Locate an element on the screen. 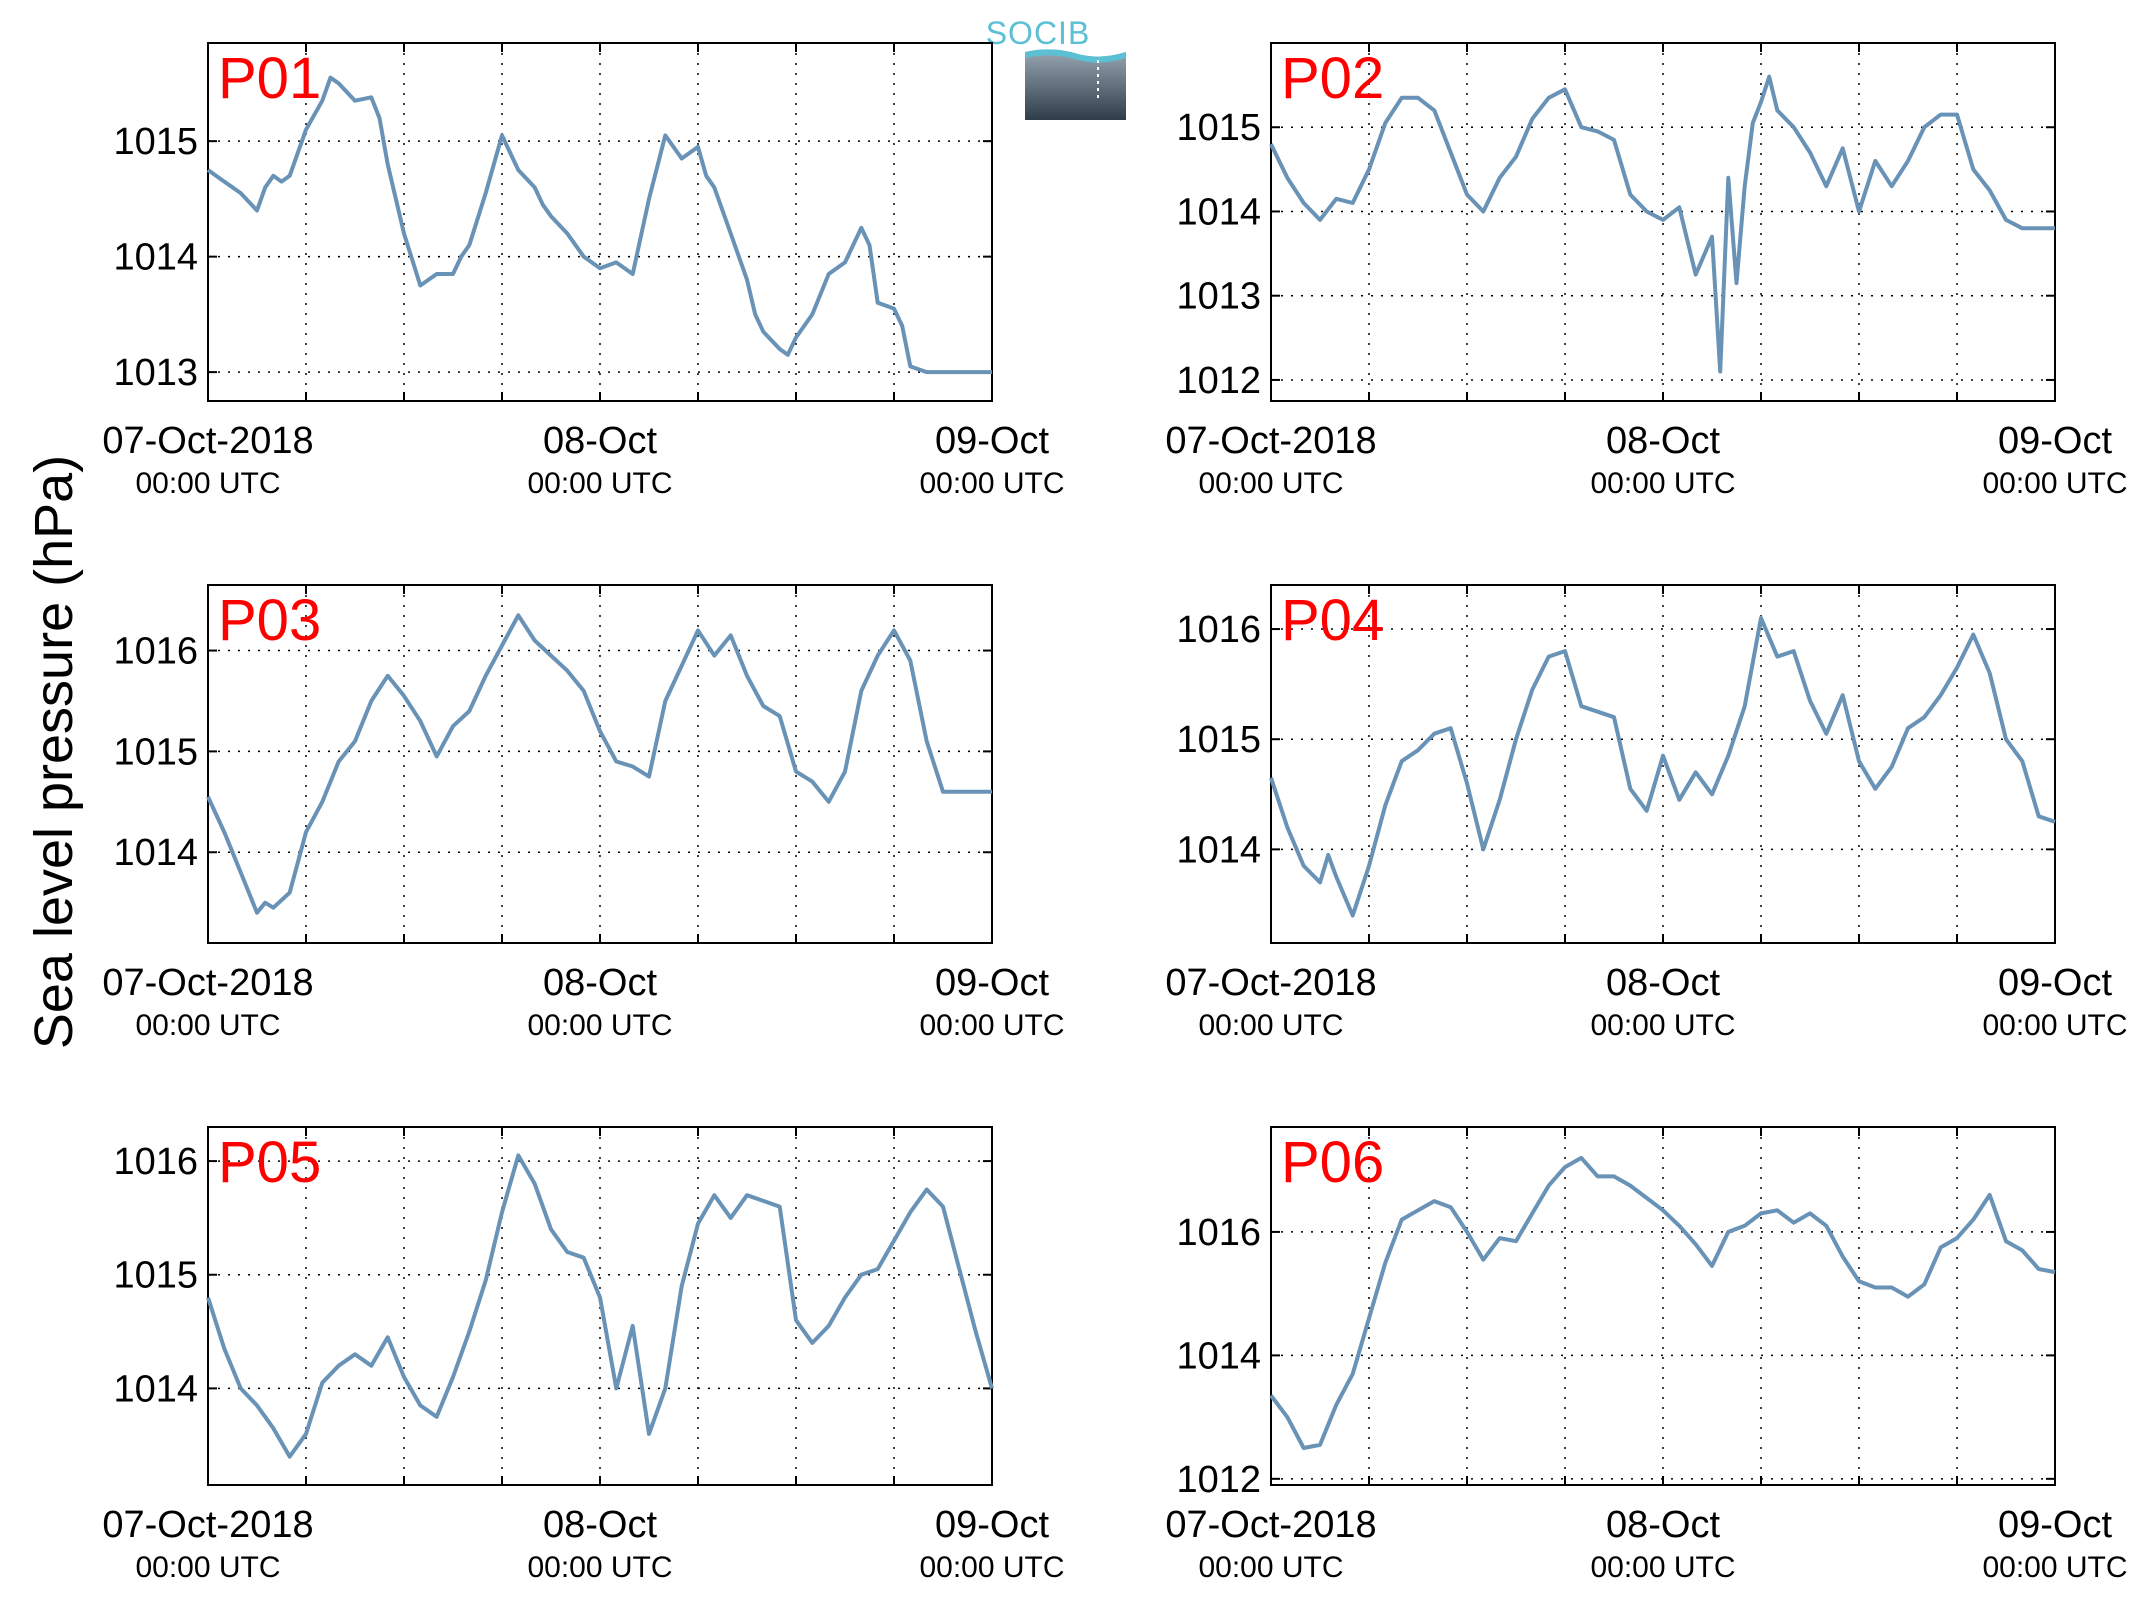 The image size is (2138, 1608). y-axis-label: Sea level pressure (hPa) is located at coordinates (54, 752).